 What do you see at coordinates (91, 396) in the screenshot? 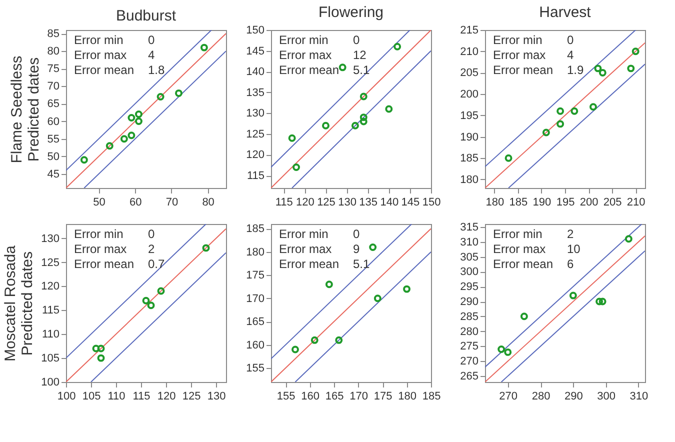
I see `x-tick-label: 105` at bounding box center [91, 396].